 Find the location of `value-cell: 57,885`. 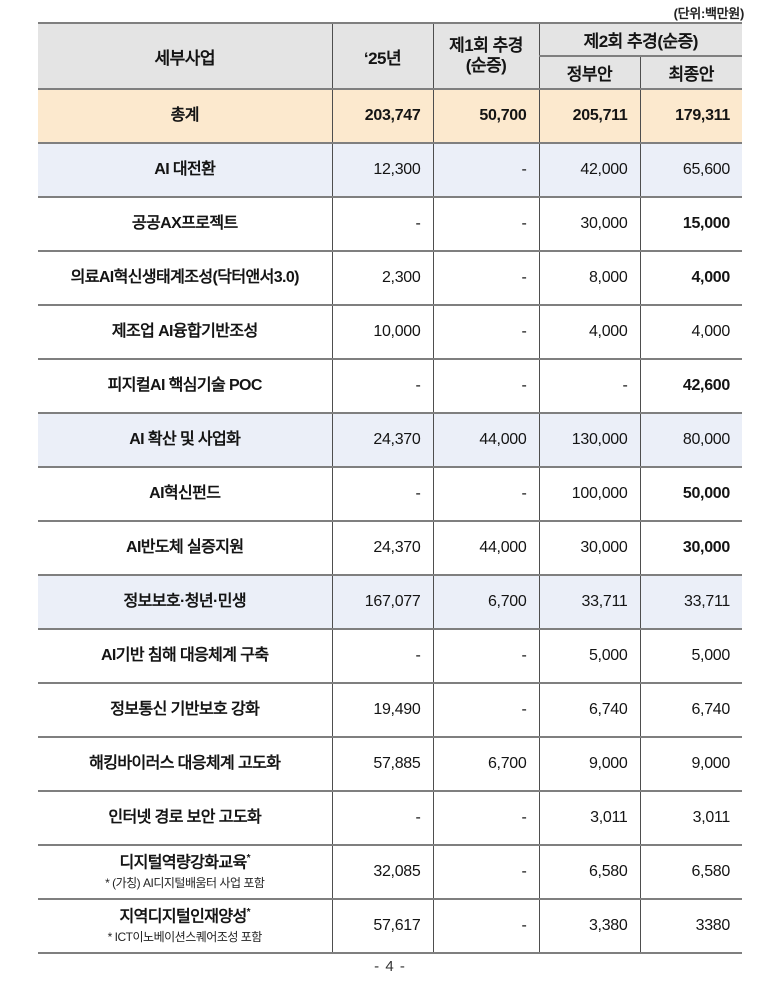

value-cell: 57,885 is located at coordinates (382, 764).